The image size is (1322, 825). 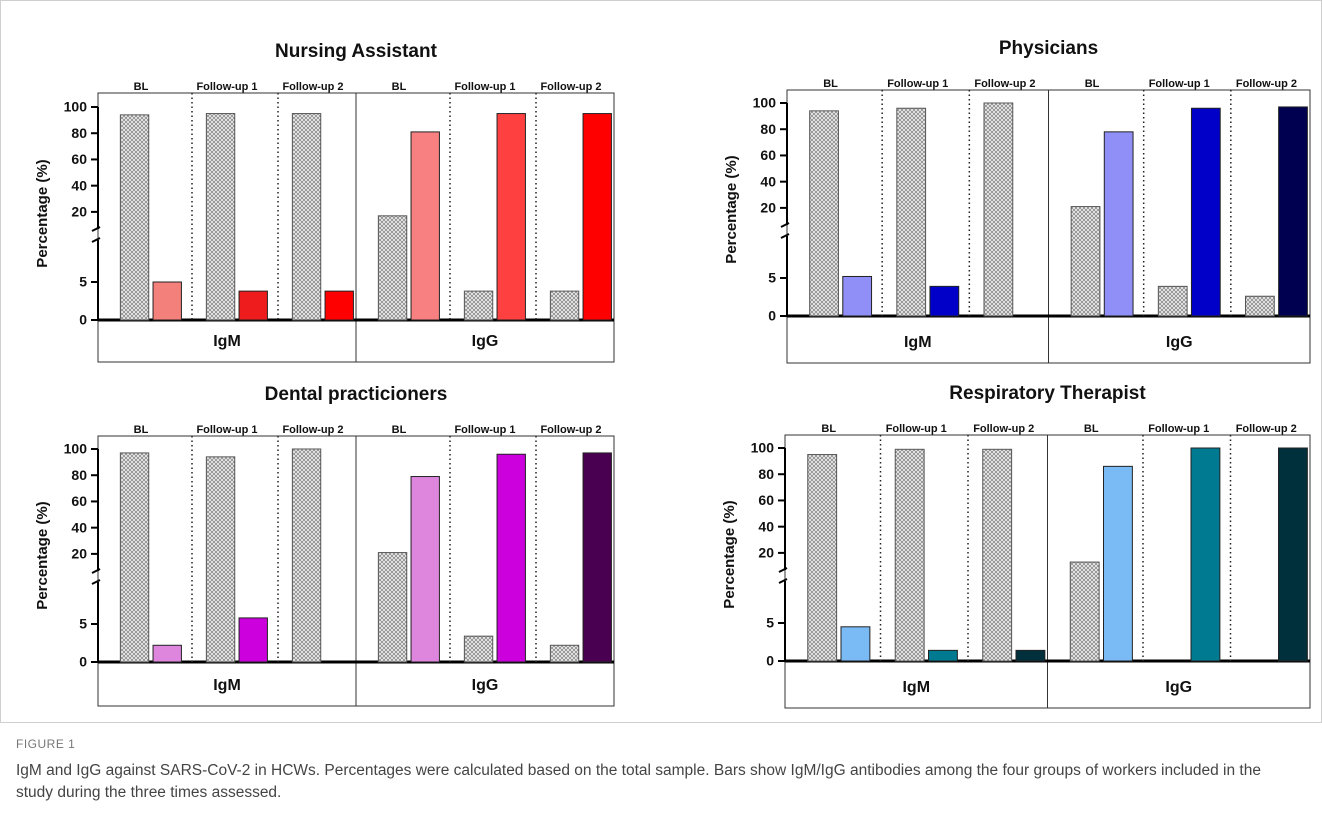 I want to click on chart-title: Respiratory Therapist, so click(x=1047, y=393).